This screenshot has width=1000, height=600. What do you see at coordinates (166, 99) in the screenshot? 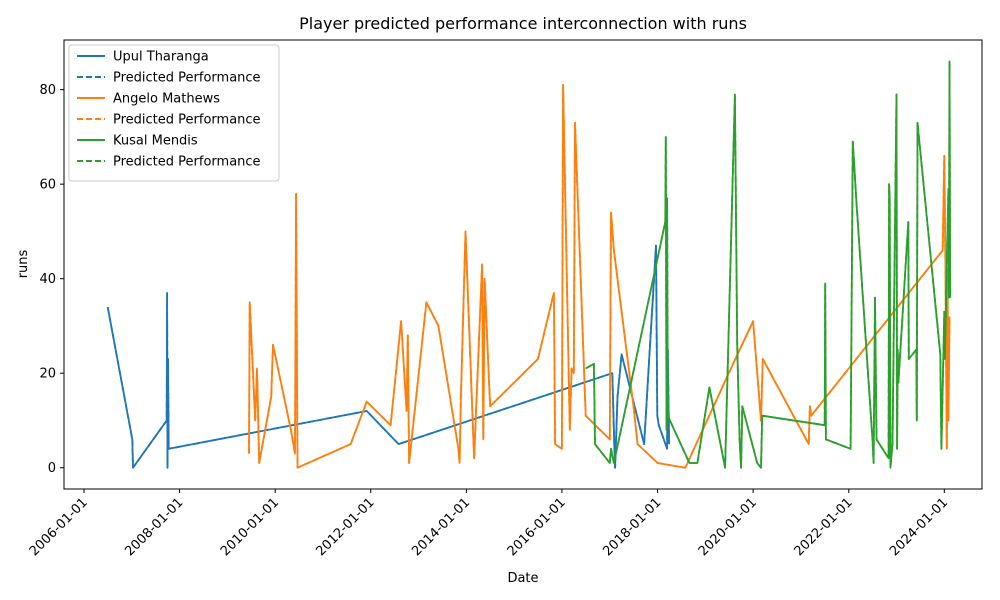
I see `legend-label: Angelo Mathews` at bounding box center [166, 99].